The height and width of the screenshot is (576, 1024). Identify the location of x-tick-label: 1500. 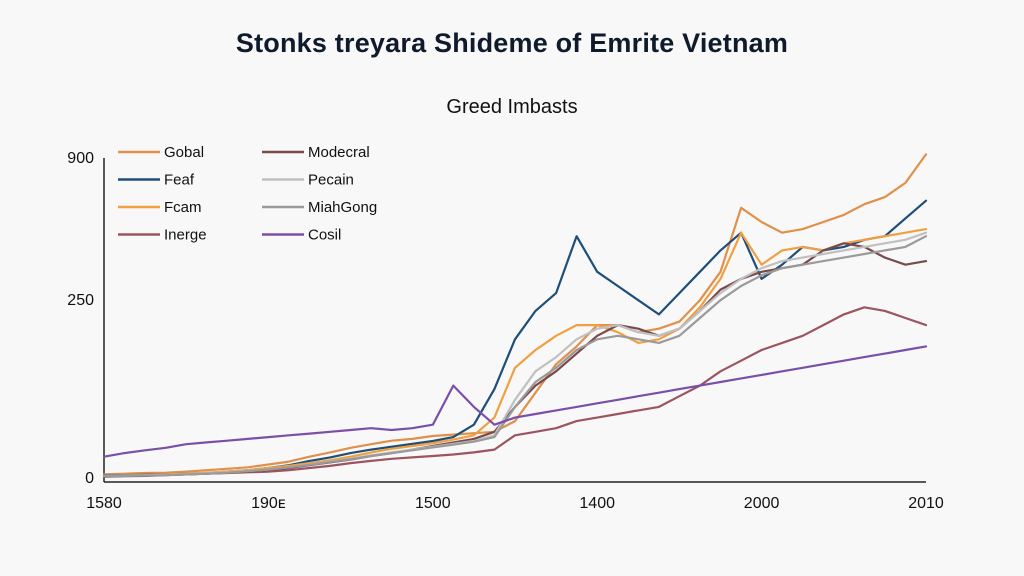
(433, 503).